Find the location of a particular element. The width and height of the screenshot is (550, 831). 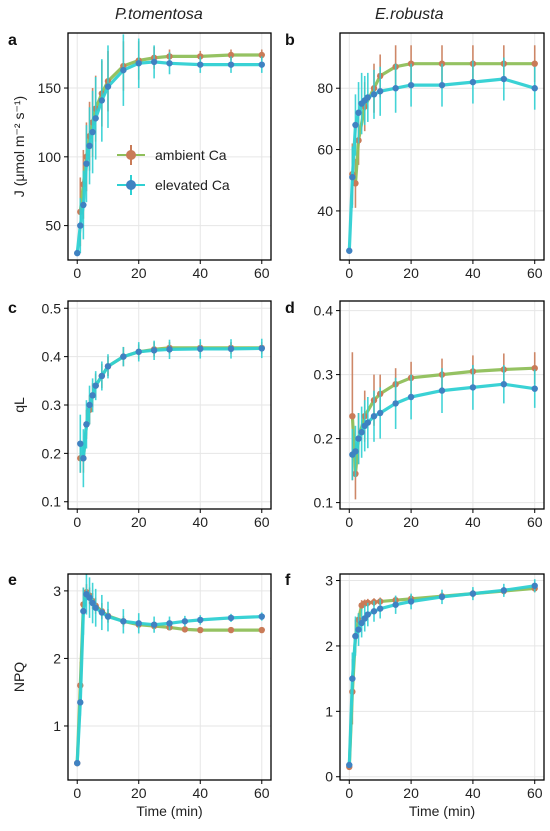

panel-letter-e: e is located at coordinates (12, 580).